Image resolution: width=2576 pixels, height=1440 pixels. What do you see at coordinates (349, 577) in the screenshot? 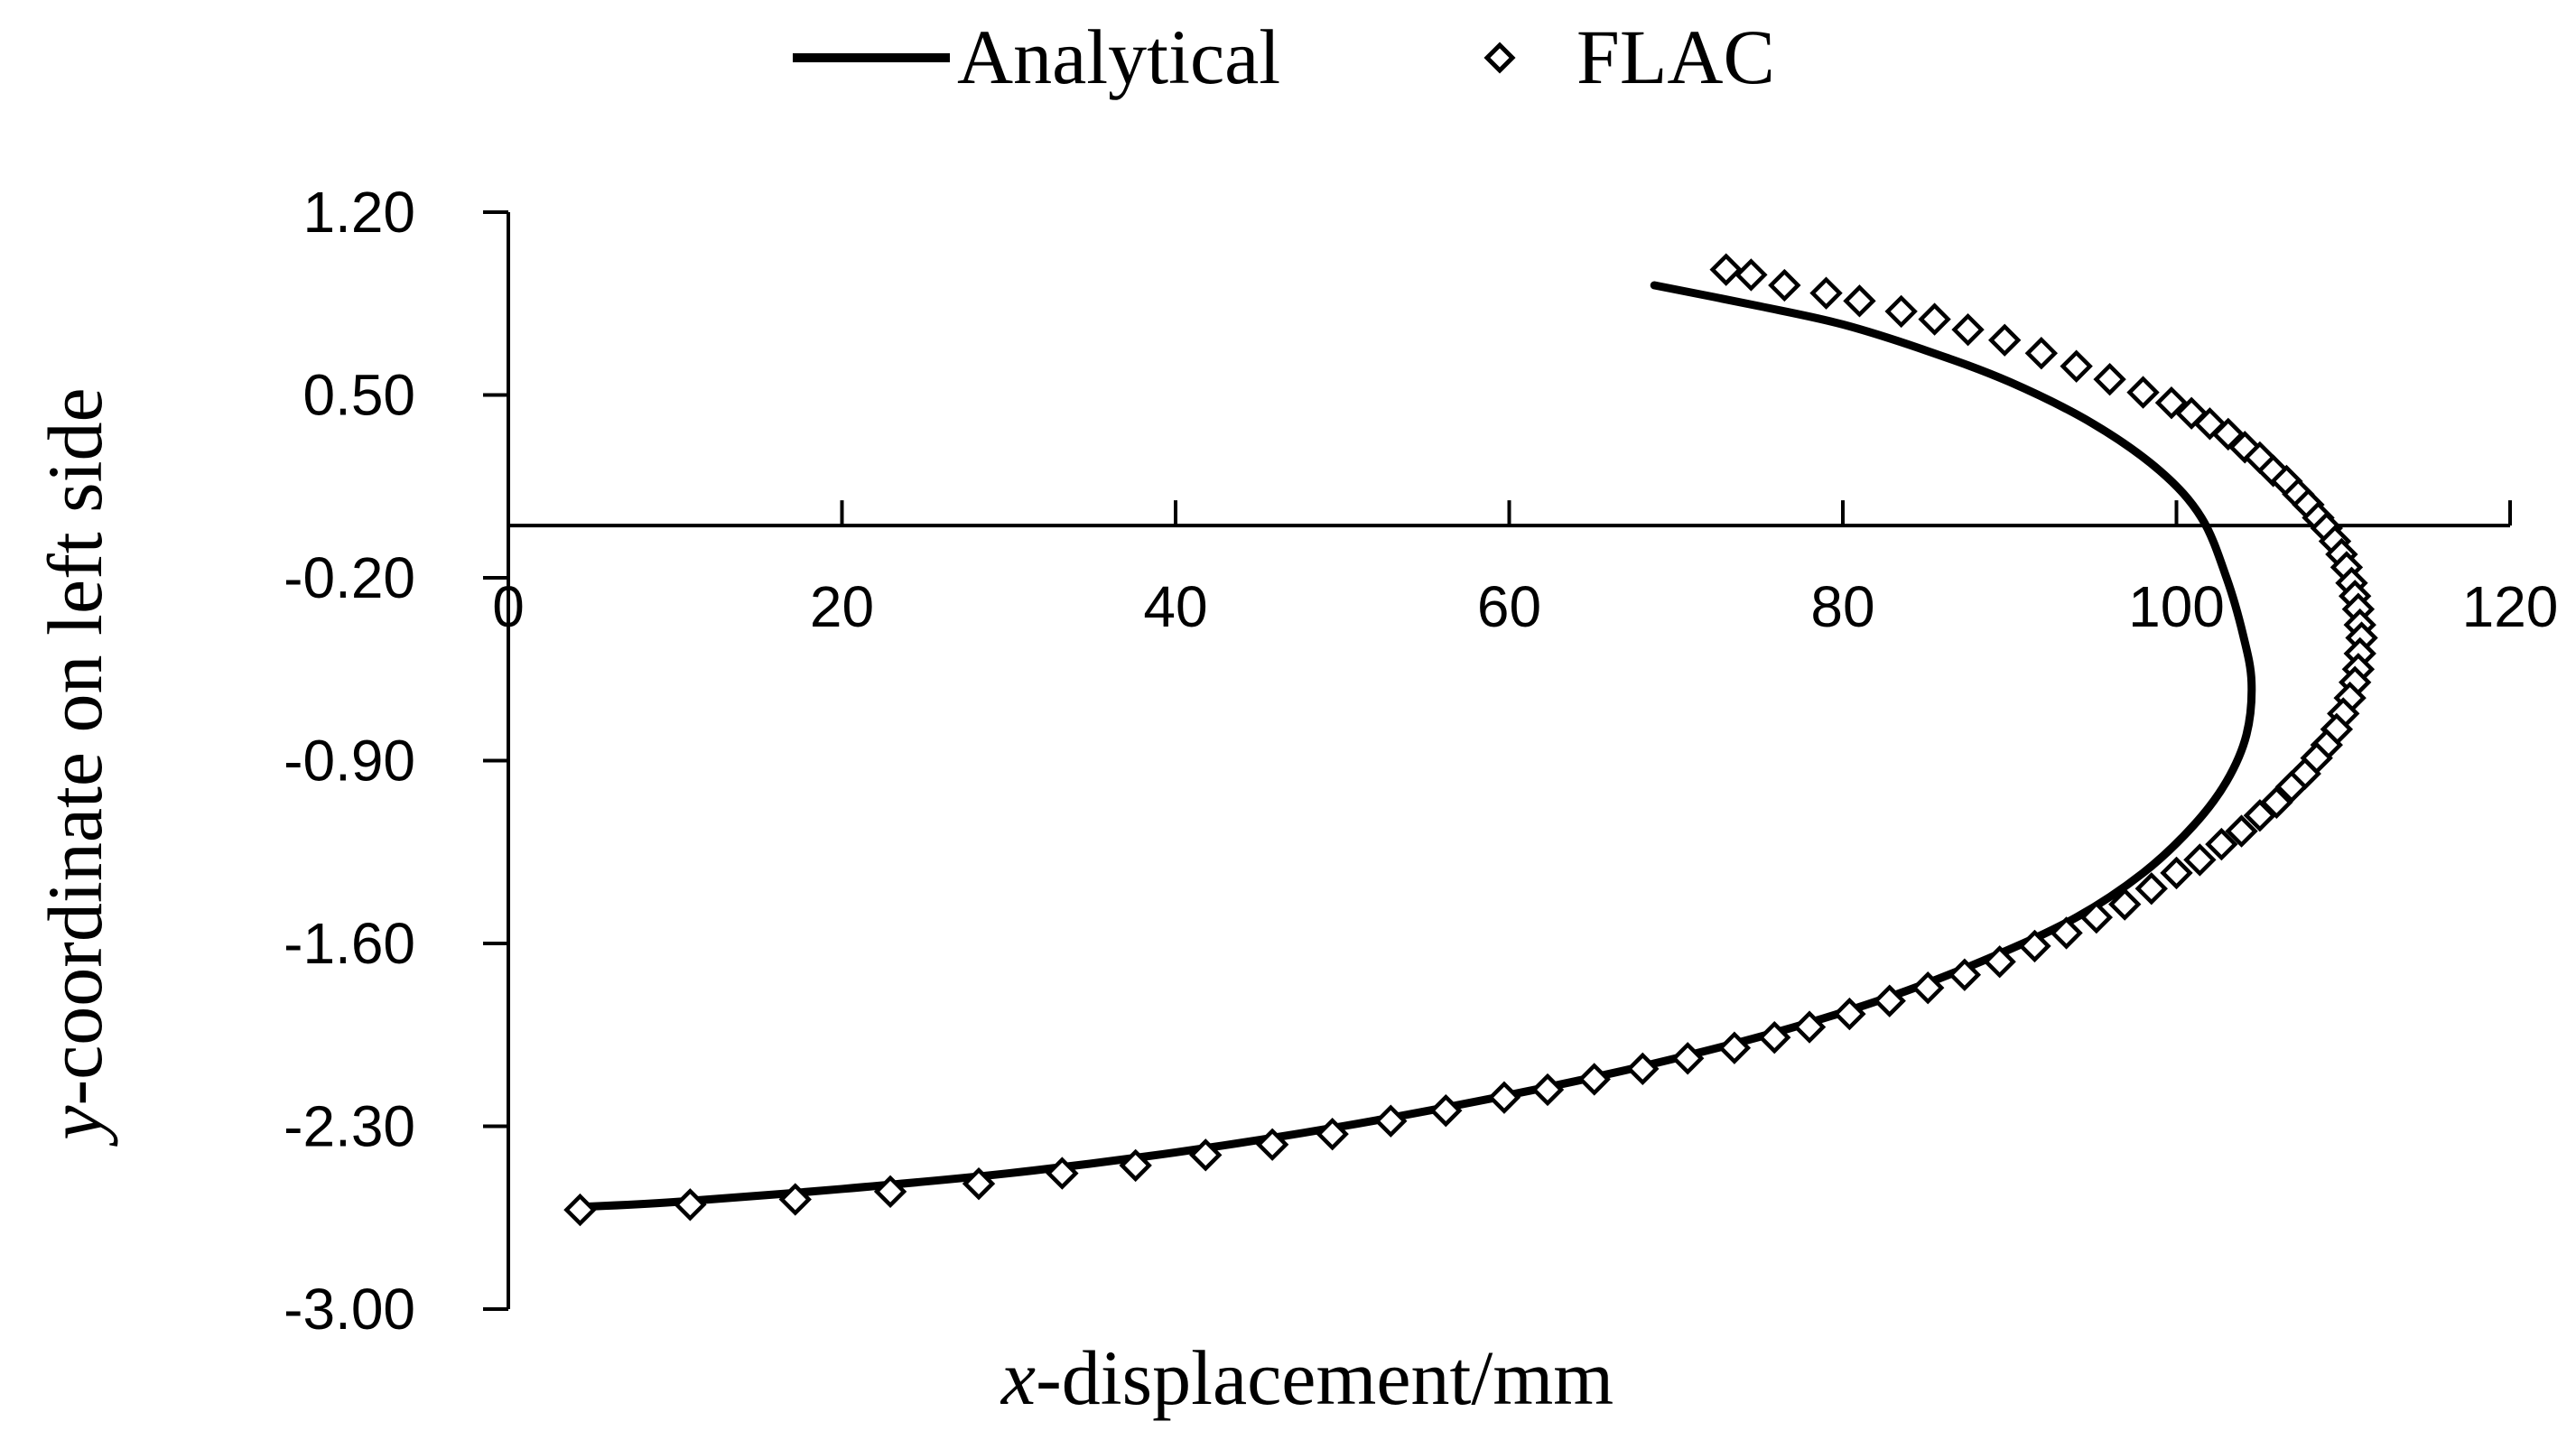
I see `y-tick-label: -0.20` at bounding box center [349, 577].